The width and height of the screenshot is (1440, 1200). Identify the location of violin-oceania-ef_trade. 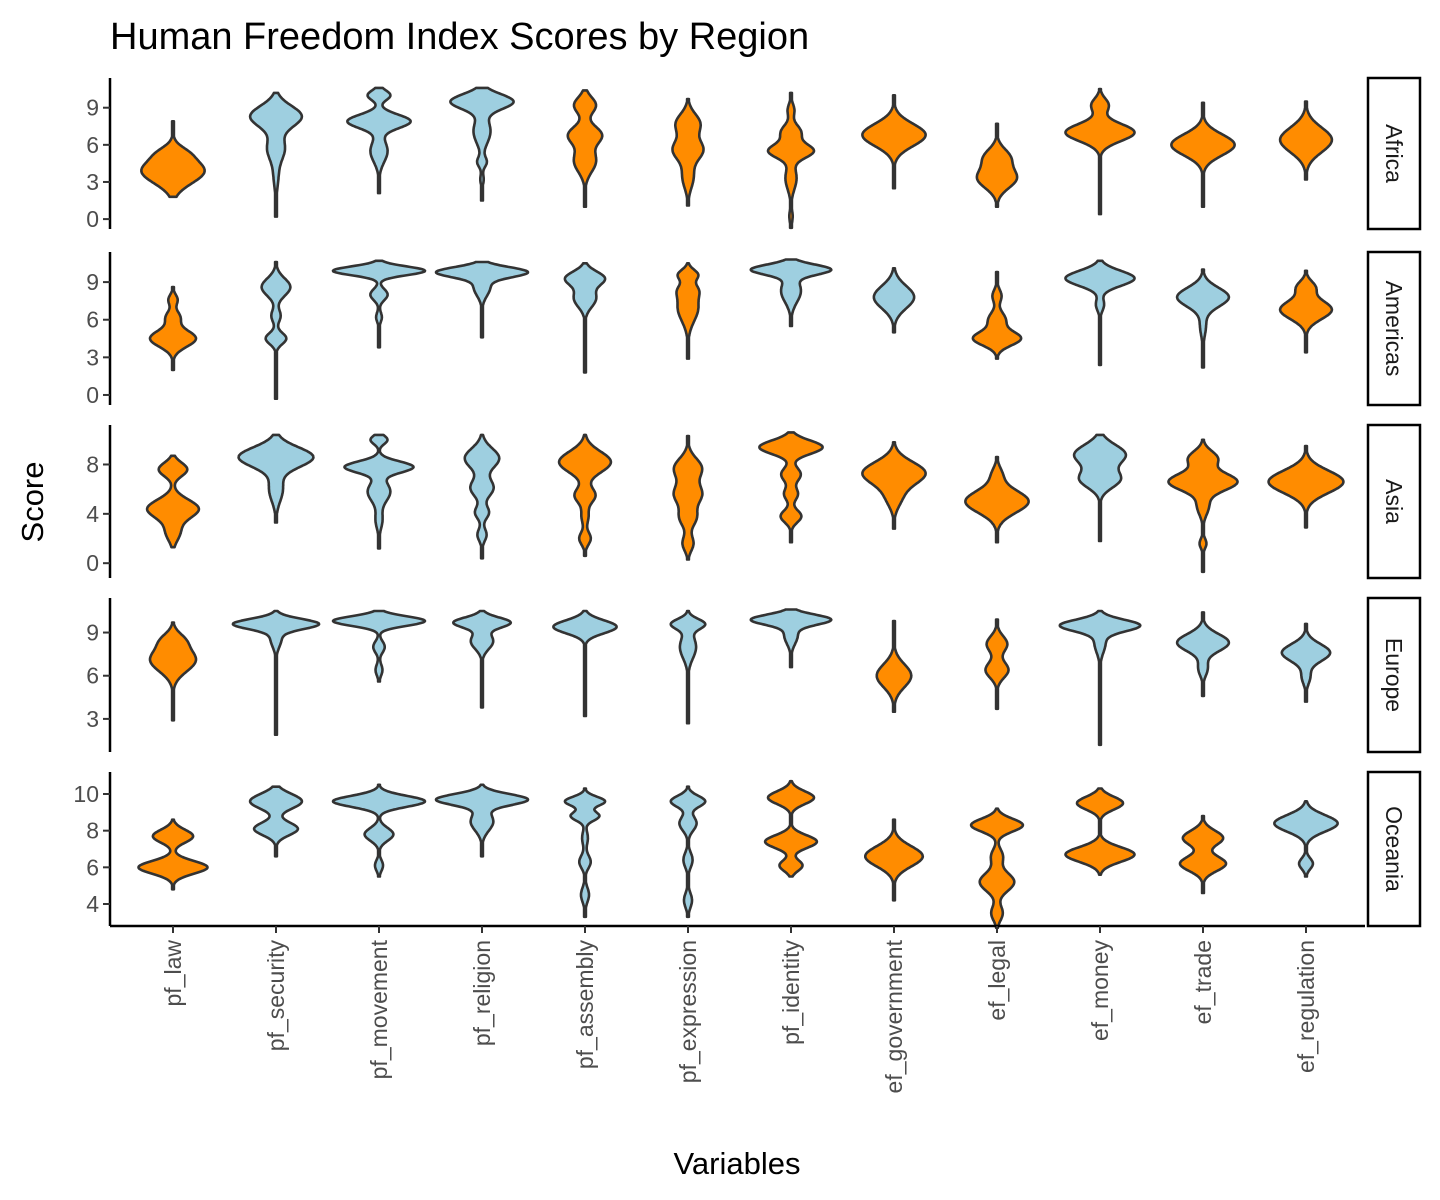
(1203, 854).